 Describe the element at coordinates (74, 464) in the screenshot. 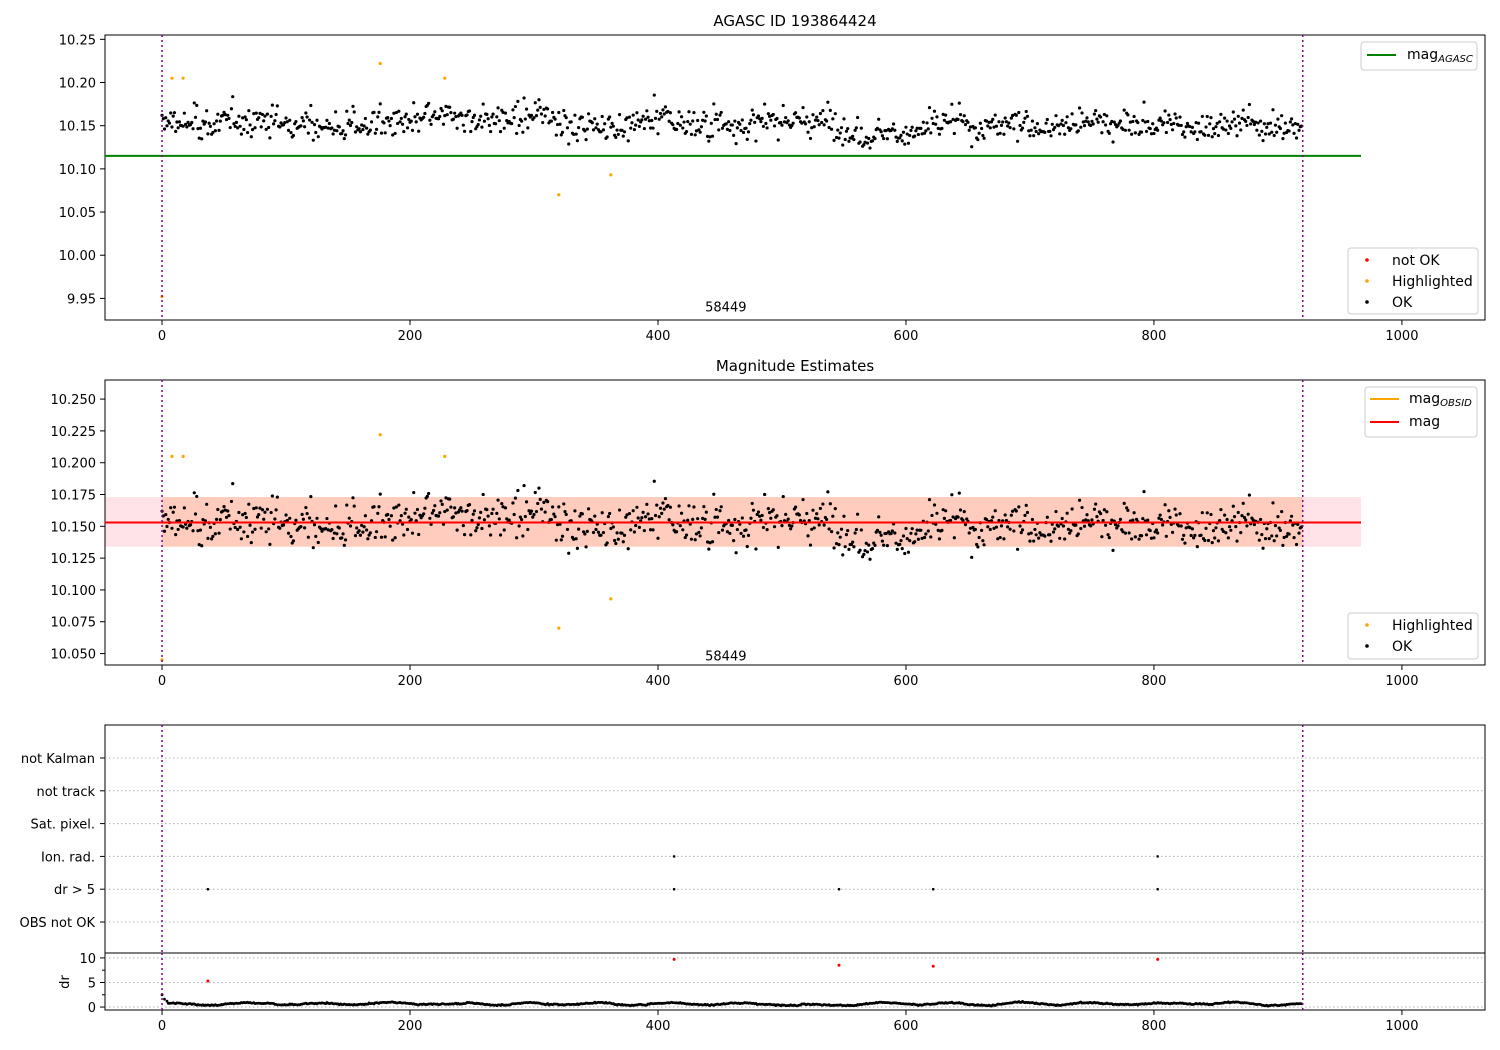

I see `y-tick-label: 10.200` at that location.